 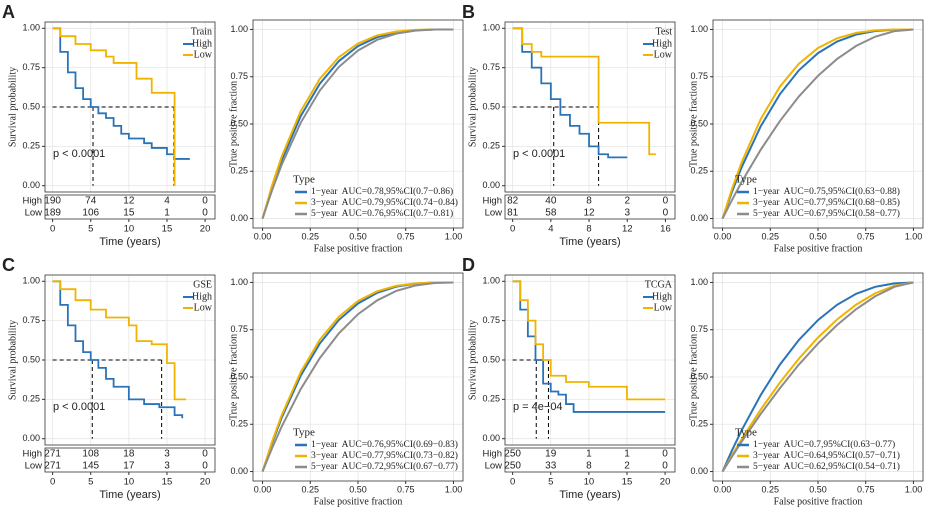 I want to click on legend-title: Type, so click(x=746, y=180).